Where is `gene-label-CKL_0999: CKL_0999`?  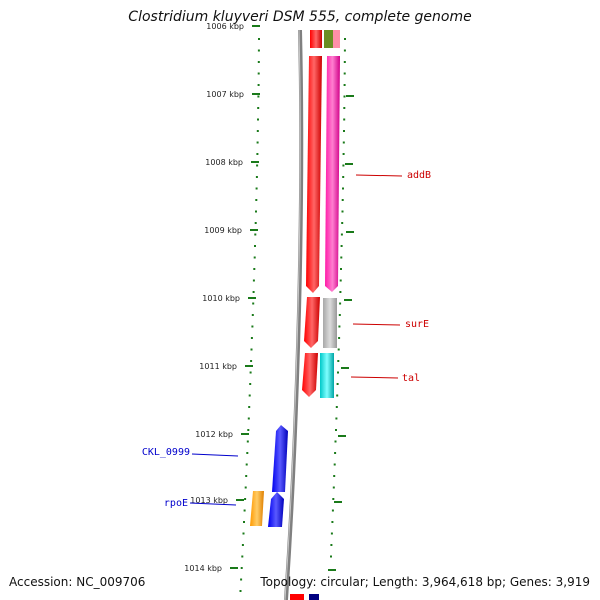
gene-label-CKL_0999: CKL_0999 is located at coordinates (166, 452).